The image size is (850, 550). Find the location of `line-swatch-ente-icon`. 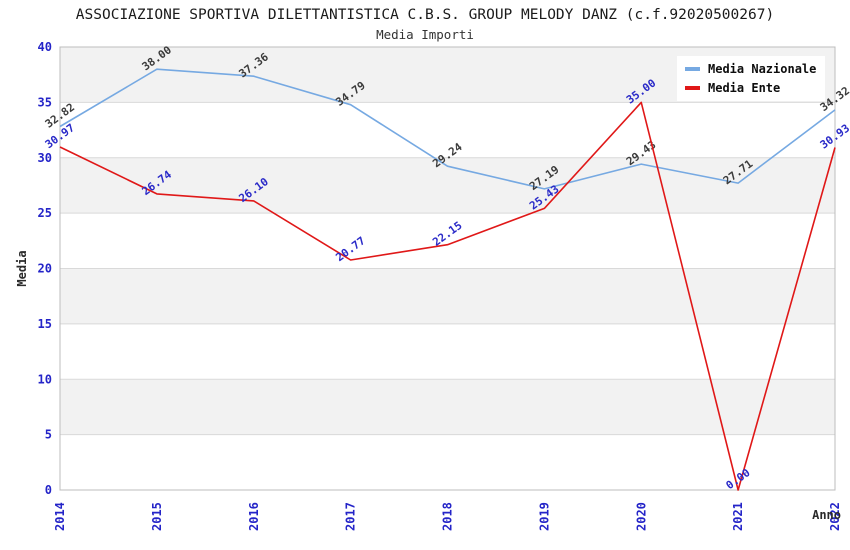

line-swatch-ente-icon is located at coordinates (692, 88).